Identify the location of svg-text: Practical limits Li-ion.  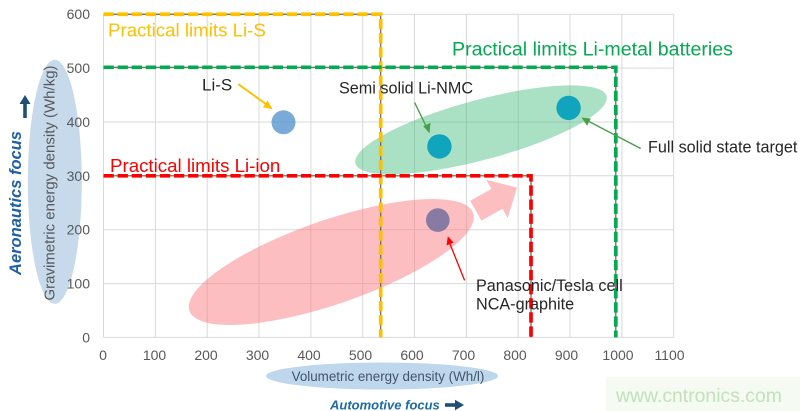
(195, 165).